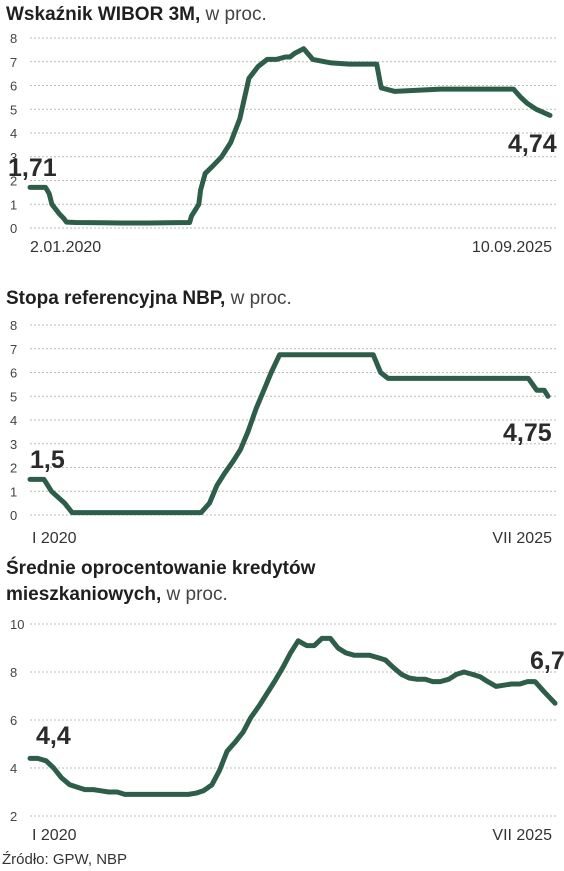 This screenshot has width=564, height=871. I want to click on end-value-label: 4,75, so click(527, 433).